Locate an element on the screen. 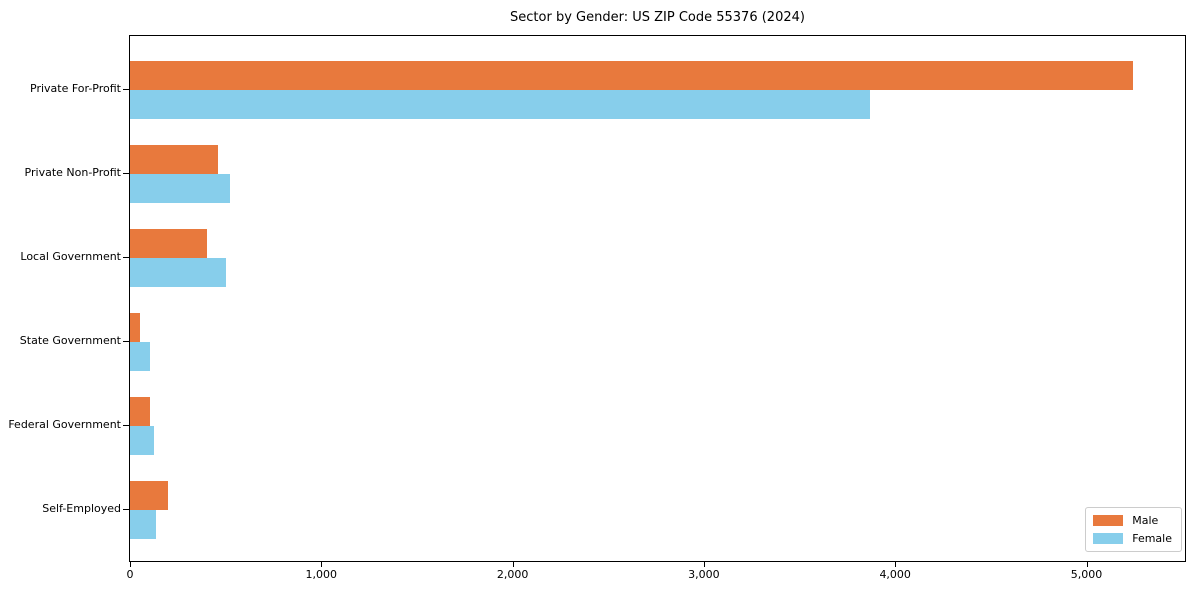  legend: Male Female is located at coordinates (1133, 529).